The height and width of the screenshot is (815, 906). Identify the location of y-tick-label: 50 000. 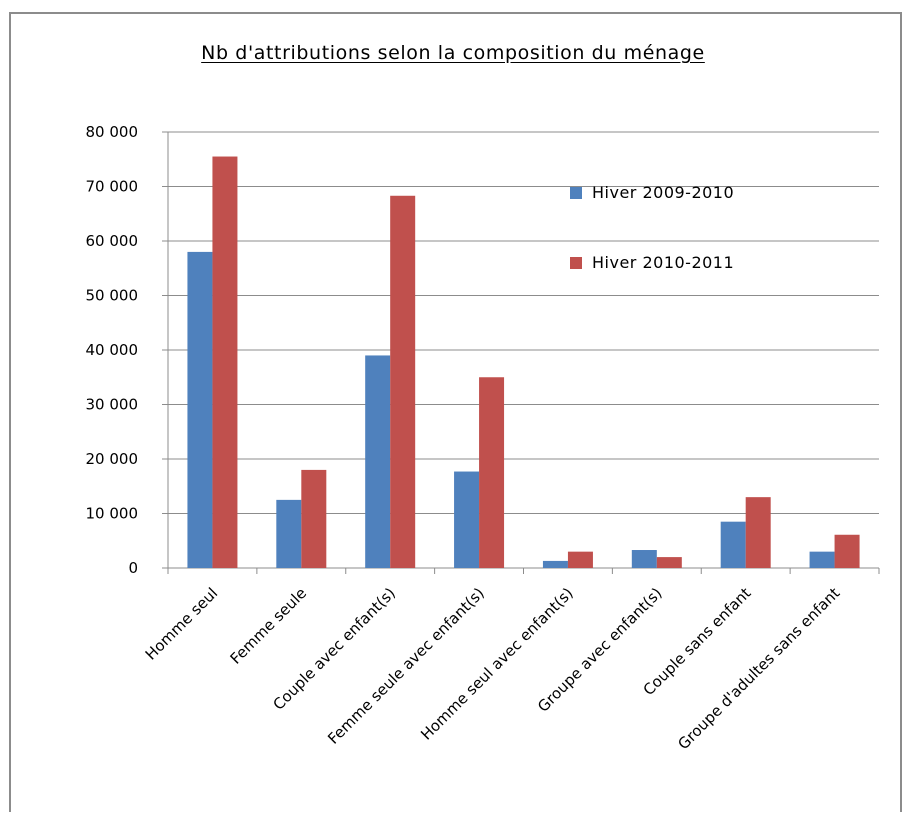
(112, 296).